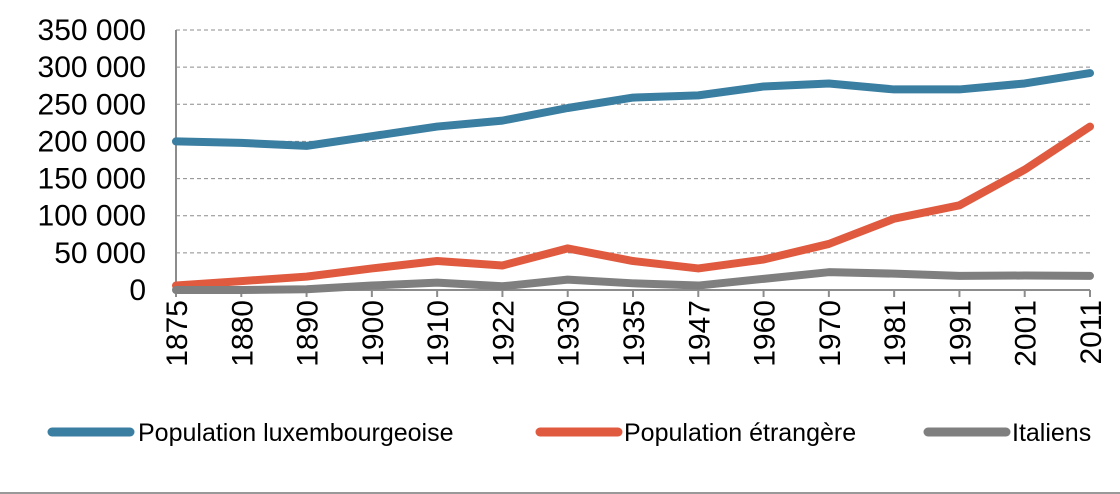 The width and height of the screenshot is (1120, 494). Describe the element at coordinates (830, 333) in the screenshot. I see `x-tick-label: 1970` at that location.